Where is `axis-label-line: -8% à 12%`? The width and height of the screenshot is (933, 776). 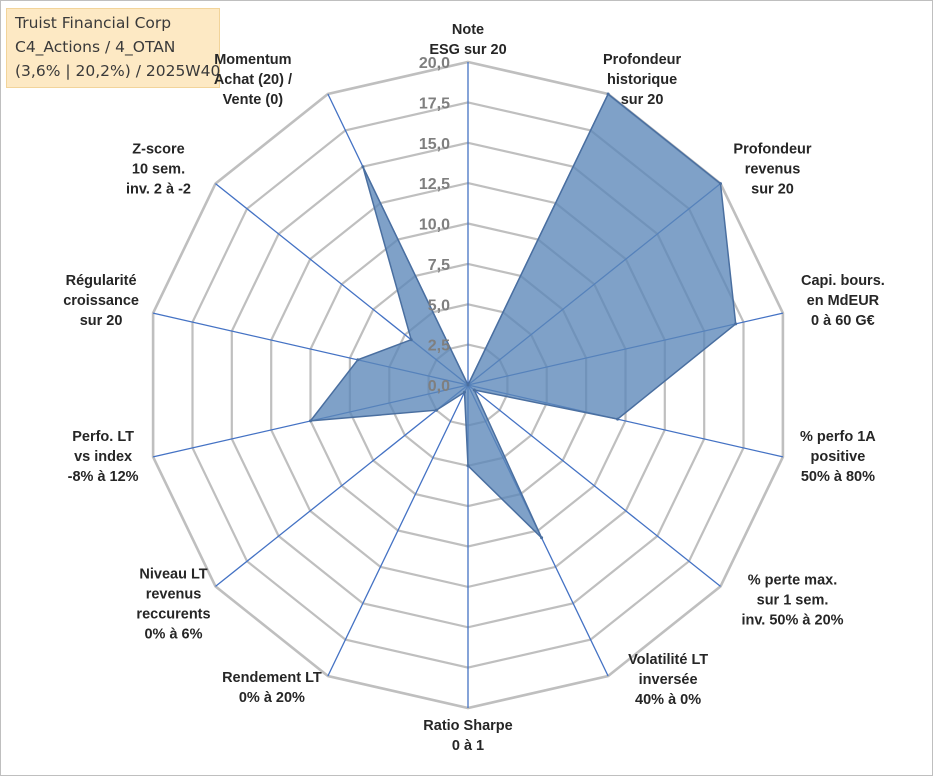 axis-label-line: -8% à 12% is located at coordinates (103, 477).